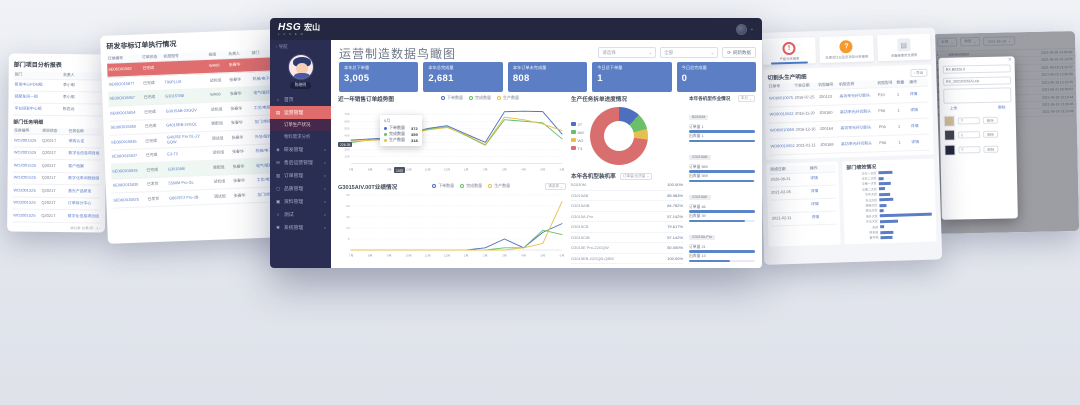  Describe the element at coordinates (903, 47) in the screenshot. I see `report-card: ▤ 设备画像安全报表` at that location.